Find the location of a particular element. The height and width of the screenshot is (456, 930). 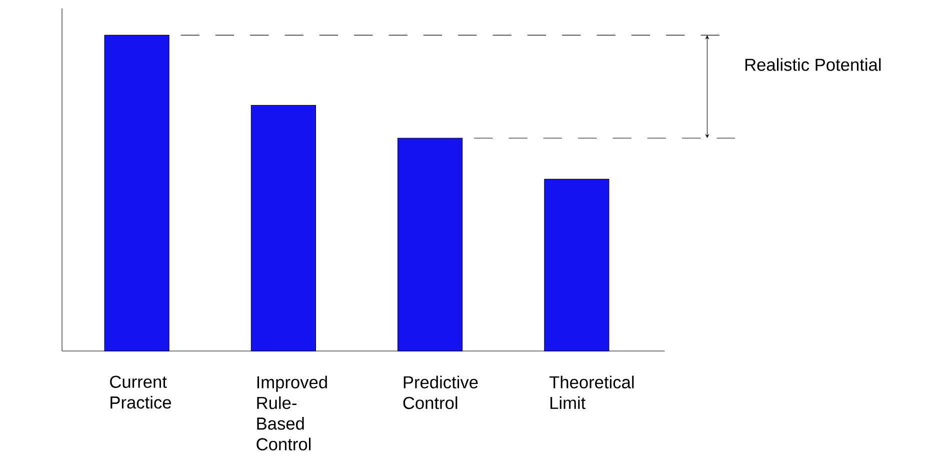

x-tick-label: Theoretical Limit is located at coordinates (591, 393).